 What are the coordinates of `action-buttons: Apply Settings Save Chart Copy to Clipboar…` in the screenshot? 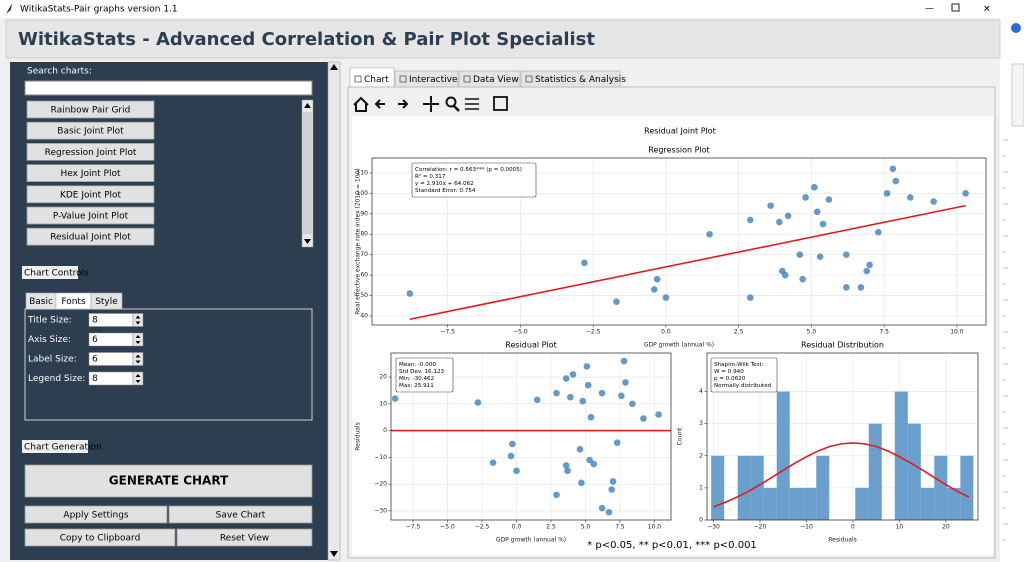 It's located at (168, 526).